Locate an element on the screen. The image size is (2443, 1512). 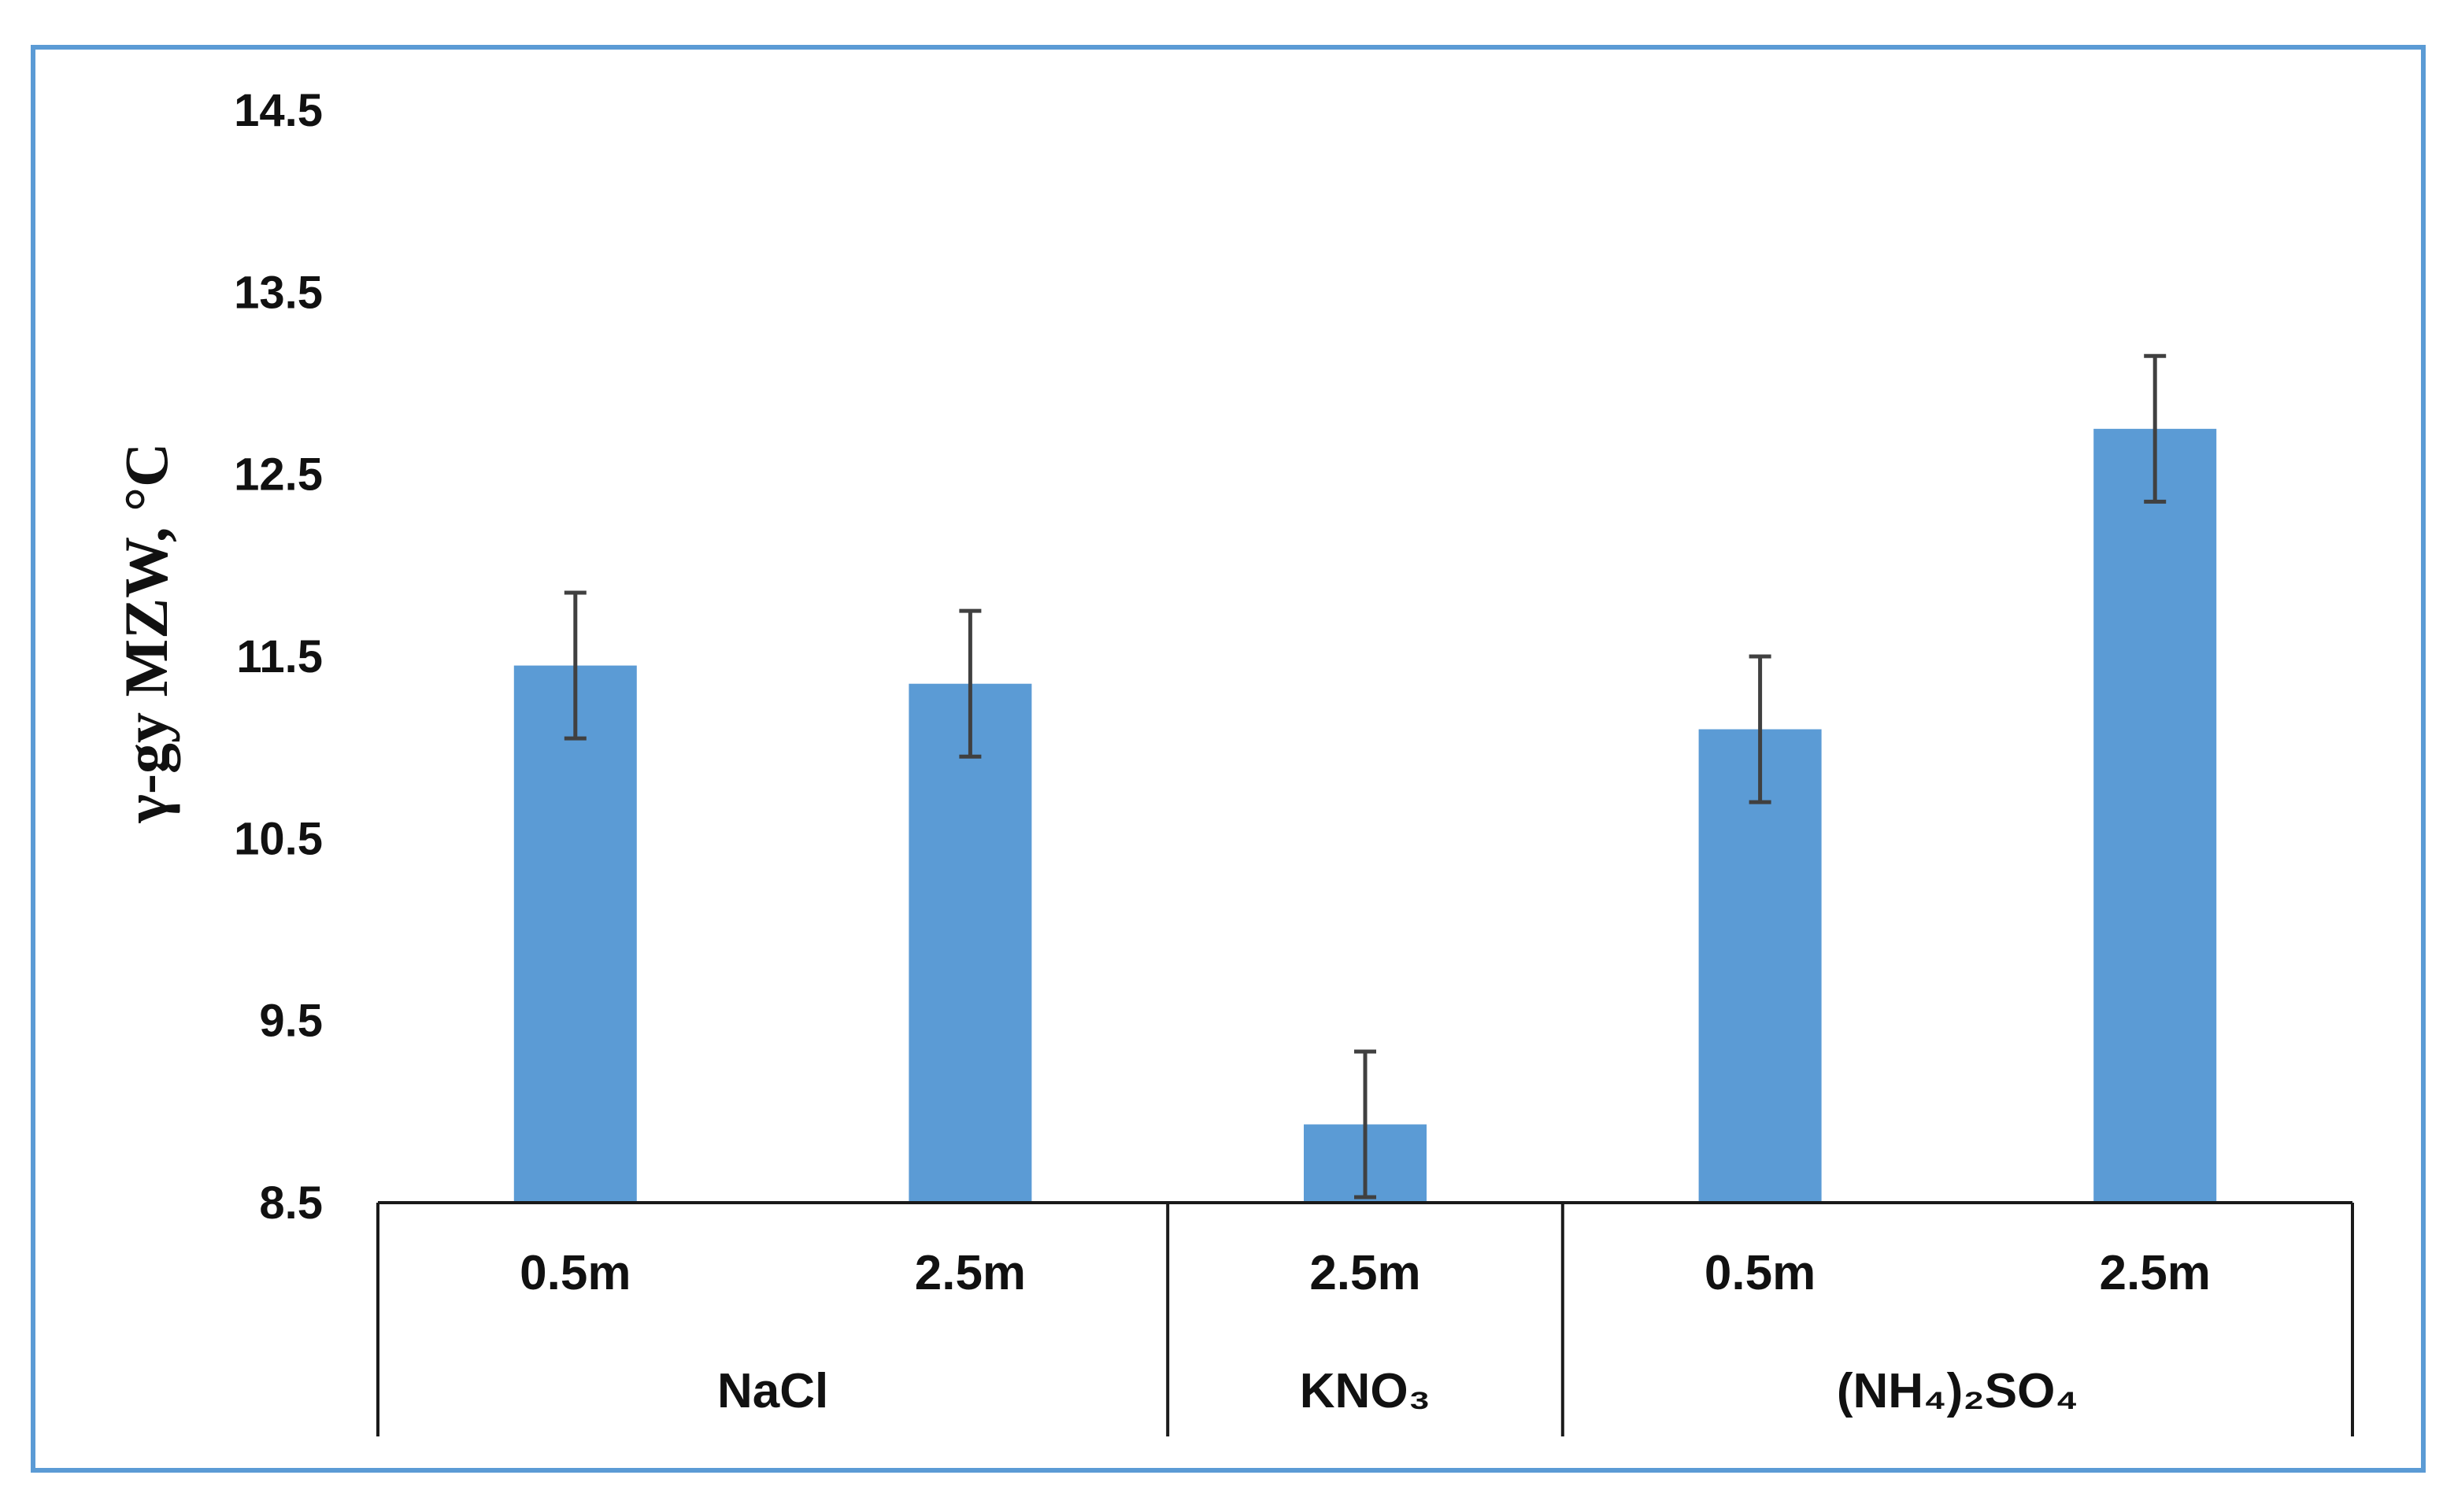
y-tick-label: 10.5 is located at coordinates (278, 839).